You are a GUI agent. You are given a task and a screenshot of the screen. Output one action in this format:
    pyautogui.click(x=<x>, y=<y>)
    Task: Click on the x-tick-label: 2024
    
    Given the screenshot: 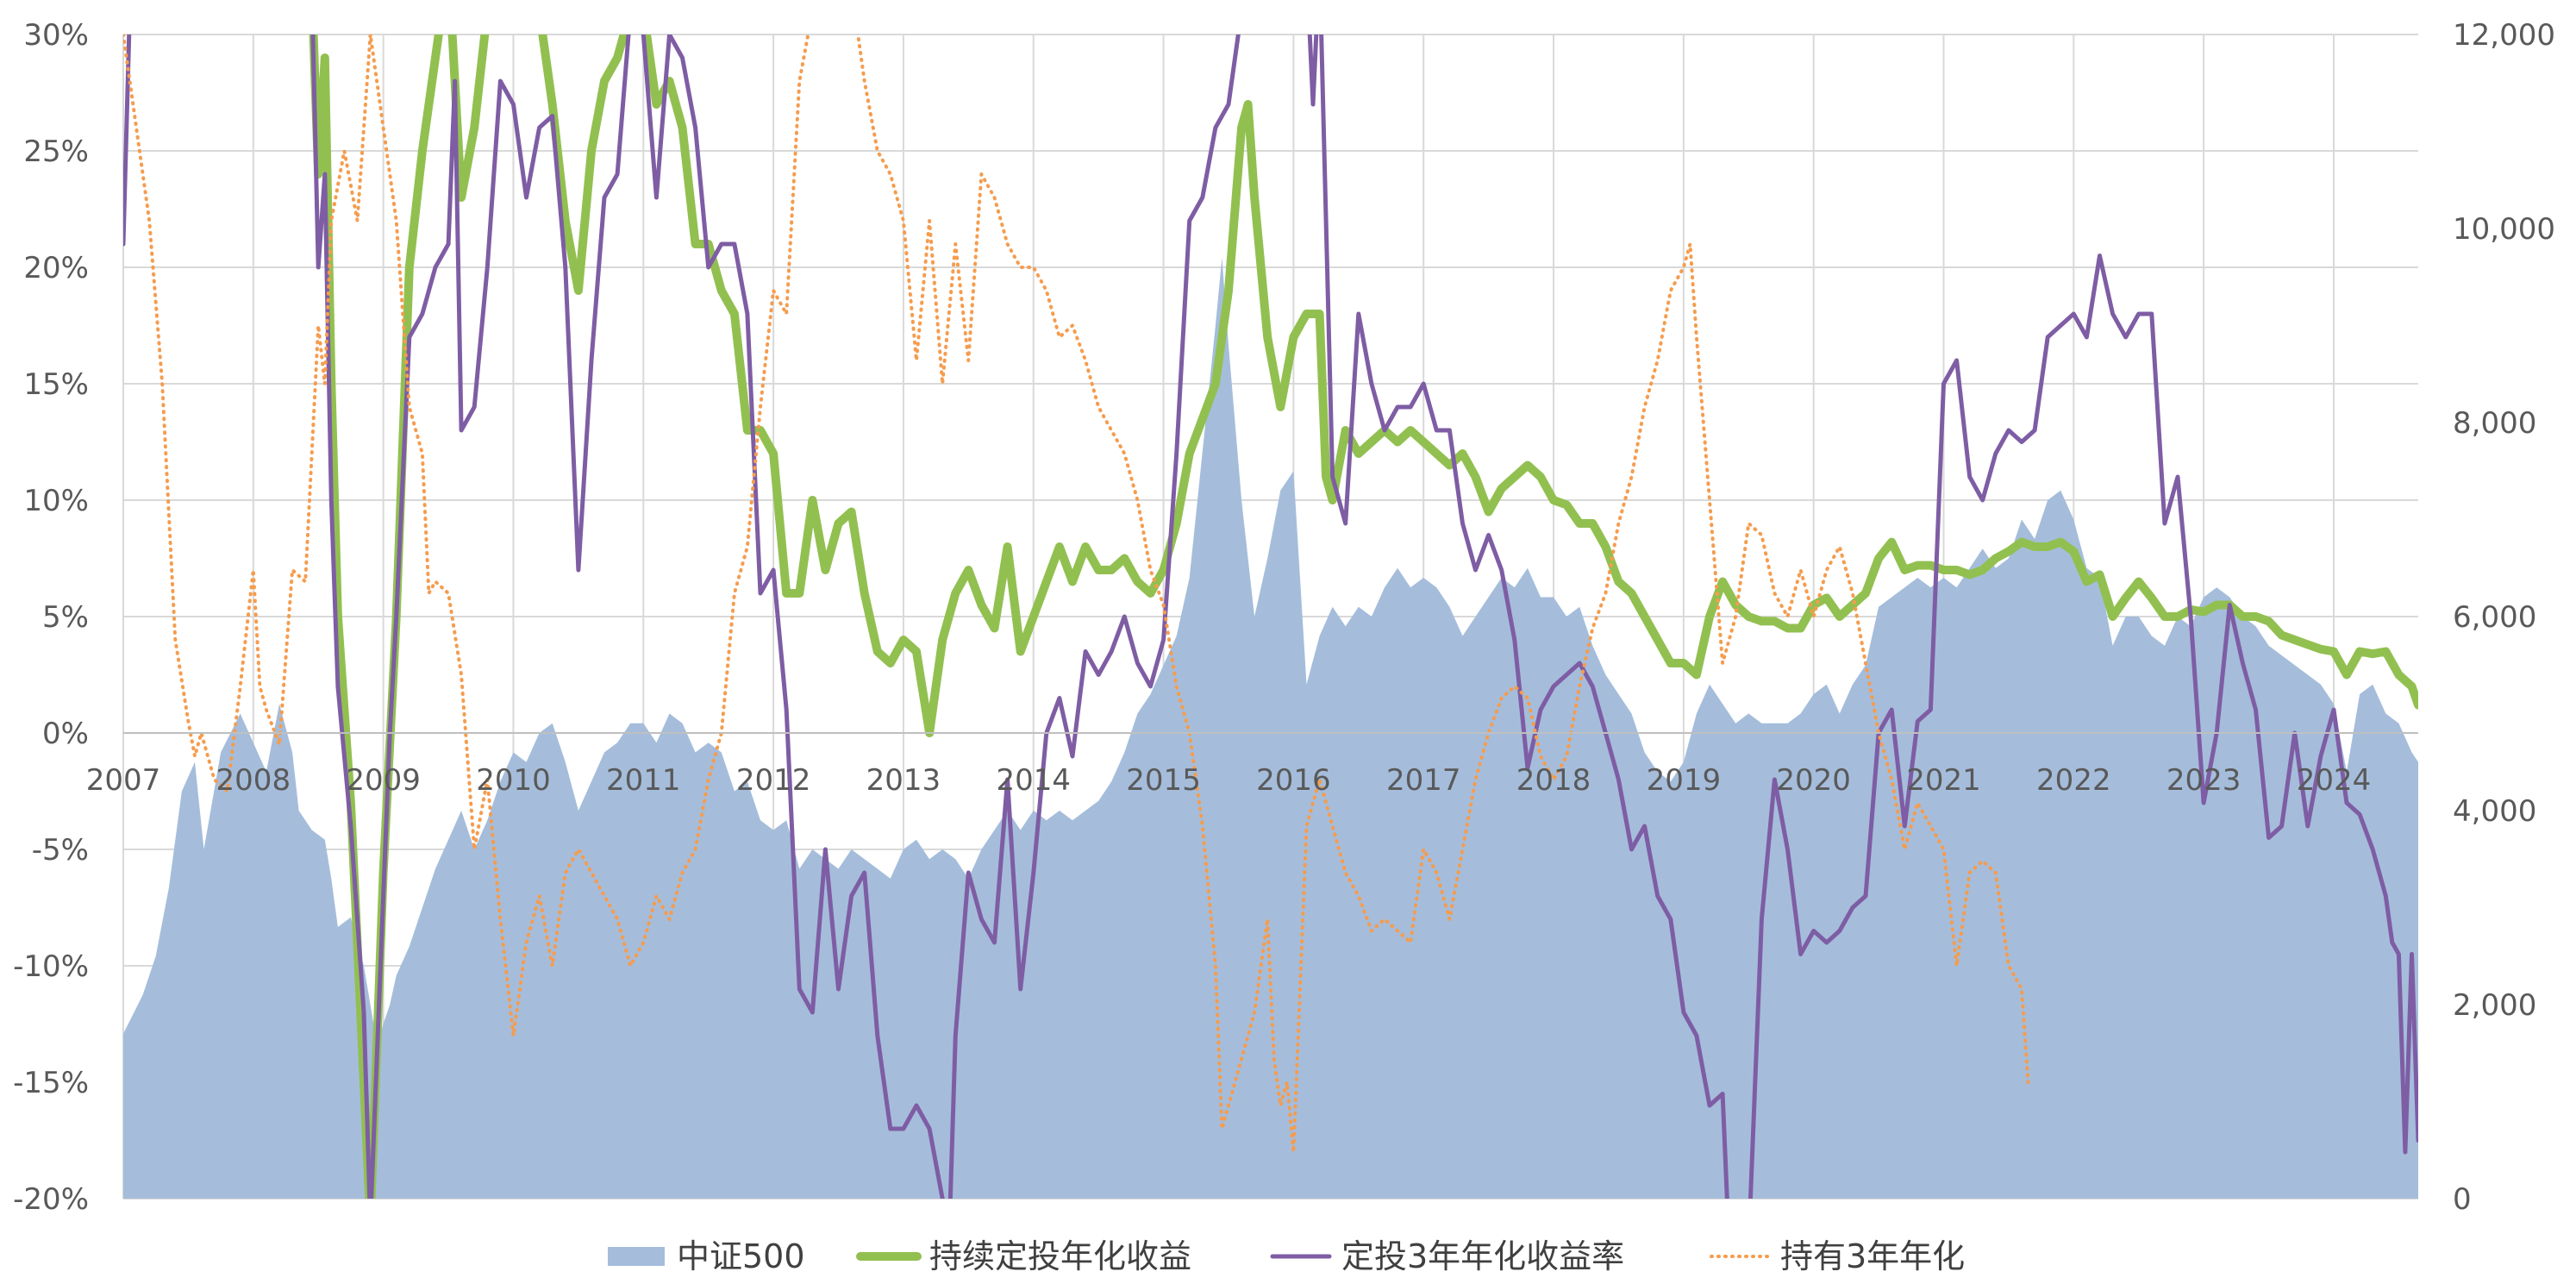 What is the action you would take?
    pyautogui.click(x=2335, y=781)
    